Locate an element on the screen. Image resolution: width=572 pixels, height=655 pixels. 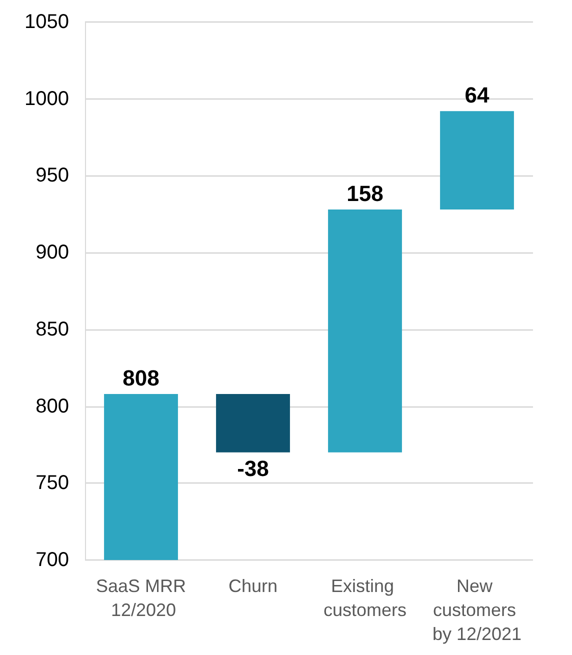
y-tick-label: 800 is located at coordinates (52, 406).